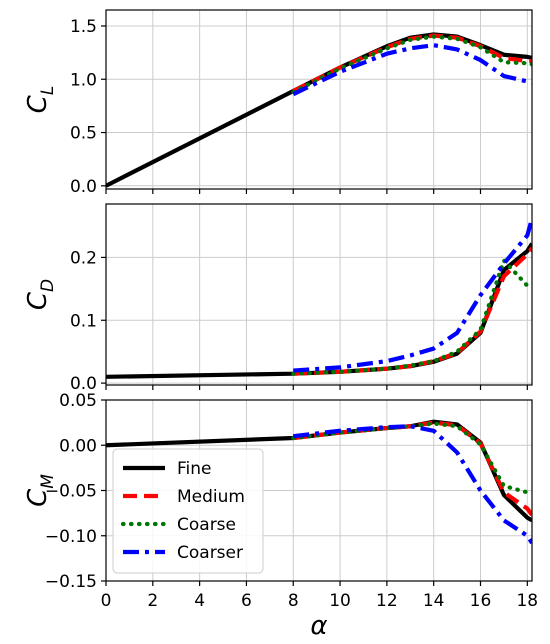 The height and width of the screenshot is (644, 550). What do you see at coordinates (71, 582) in the screenshot?
I see `y-tick-label: −0.15` at bounding box center [71, 582].